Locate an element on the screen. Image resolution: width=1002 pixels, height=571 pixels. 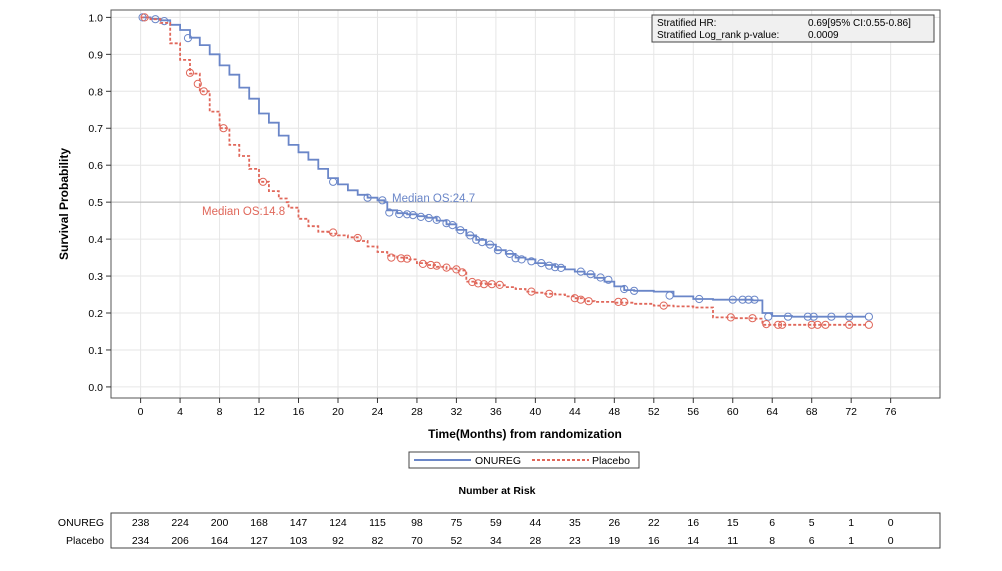
risk-value: 19 is located at coordinates (614, 541).